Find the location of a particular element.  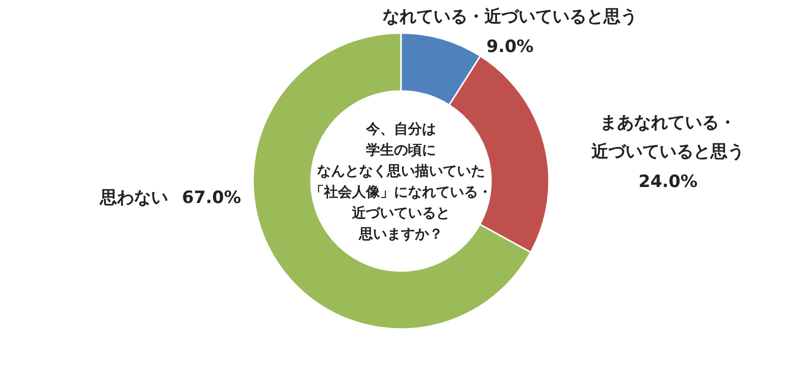

title: 今、自分は学生の頃になんとなく思い描いていた「社会人像」になれている・近づいていると思いますか？ is located at coordinates (401, 182).